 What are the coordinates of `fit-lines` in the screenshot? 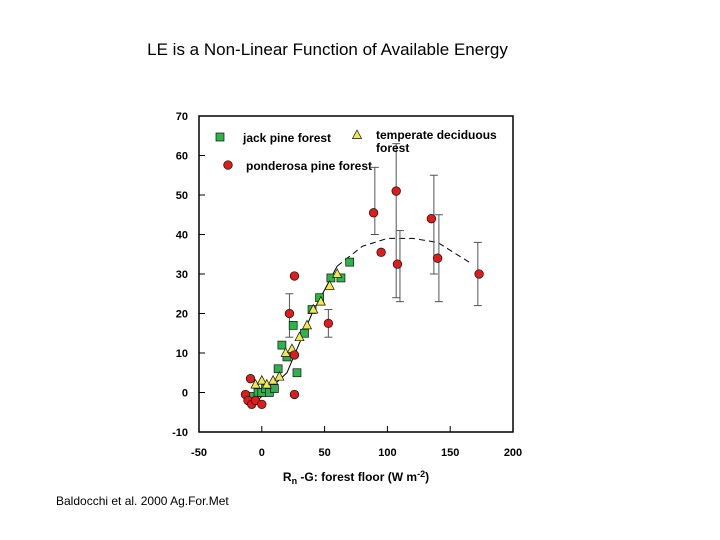 It's located at (359, 323).